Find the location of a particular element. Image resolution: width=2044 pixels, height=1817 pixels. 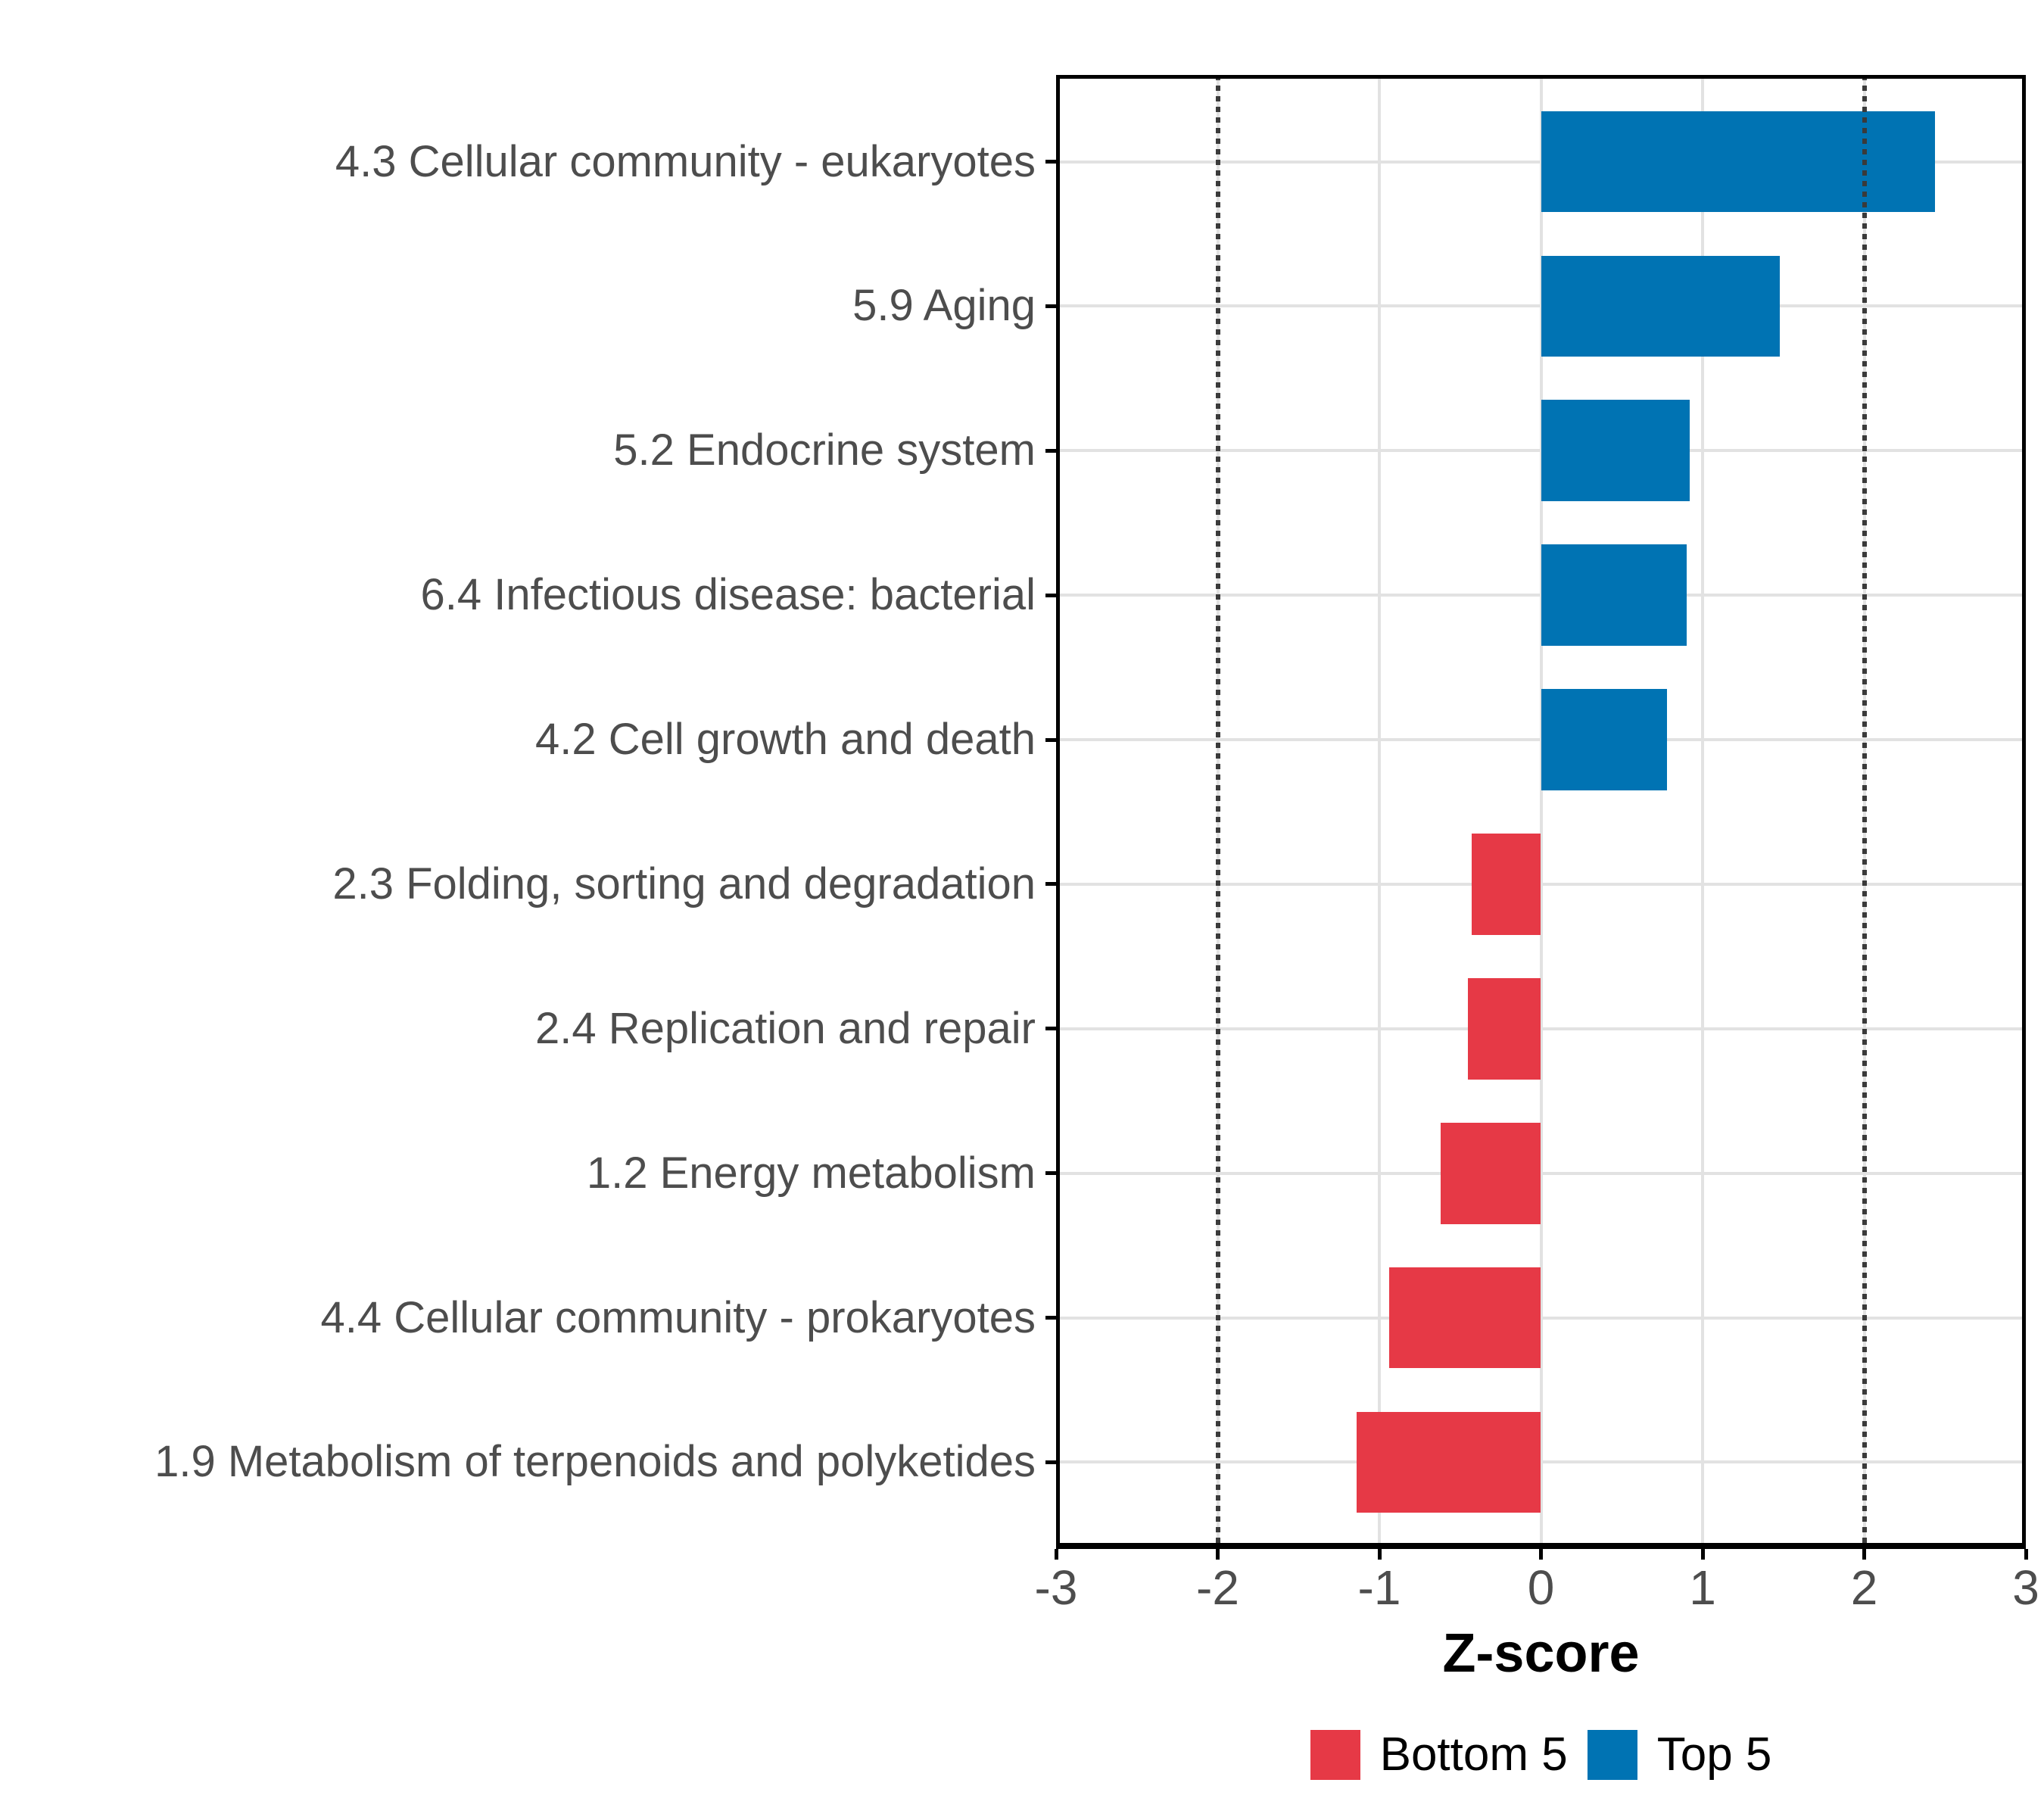

x-tick-label: 1 is located at coordinates (1703, 1587).